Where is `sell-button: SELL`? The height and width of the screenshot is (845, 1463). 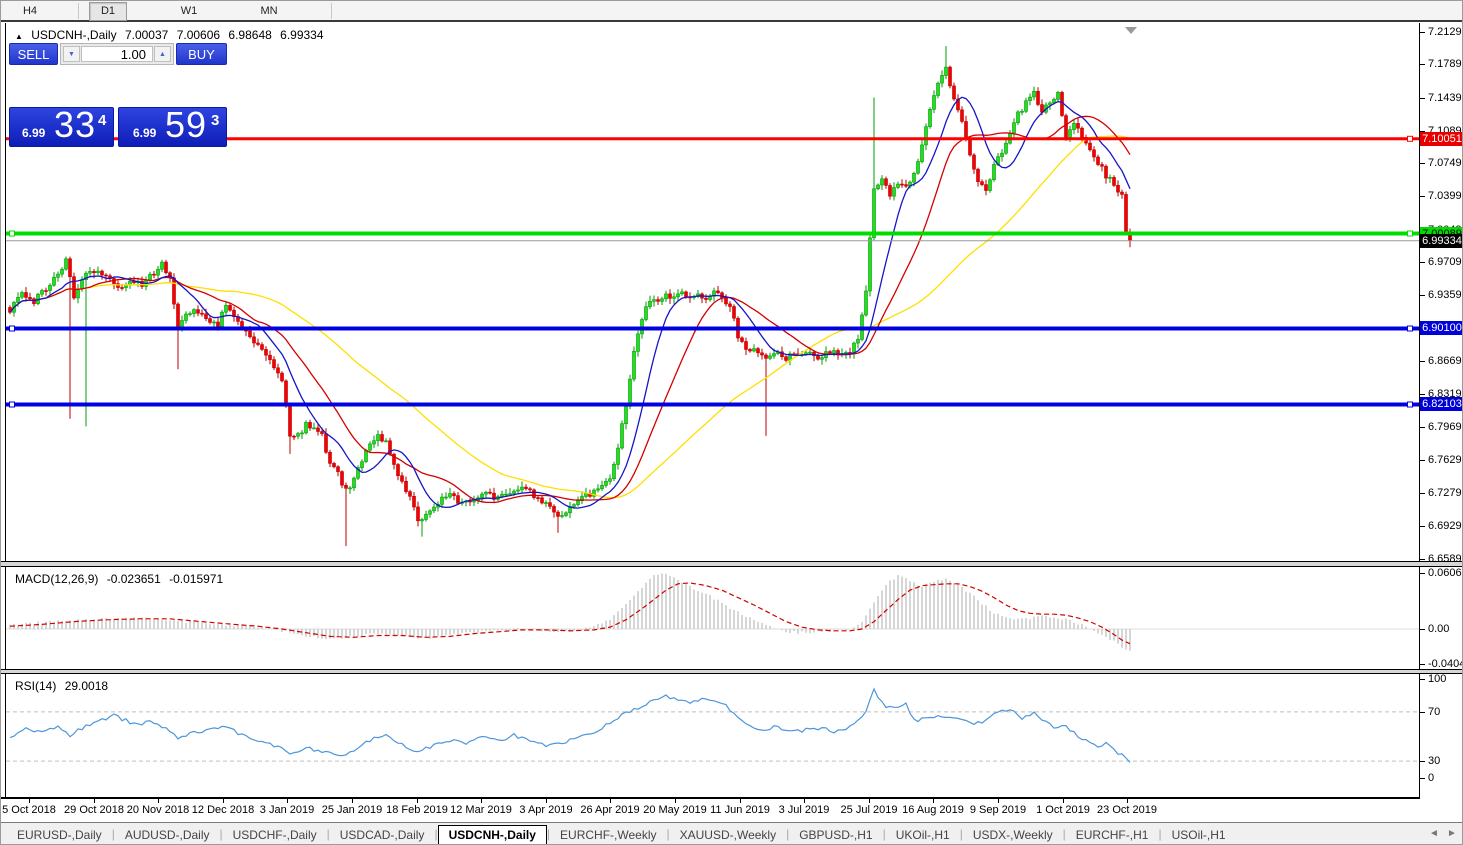 sell-button: SELL is located at coordinates (33, 54).